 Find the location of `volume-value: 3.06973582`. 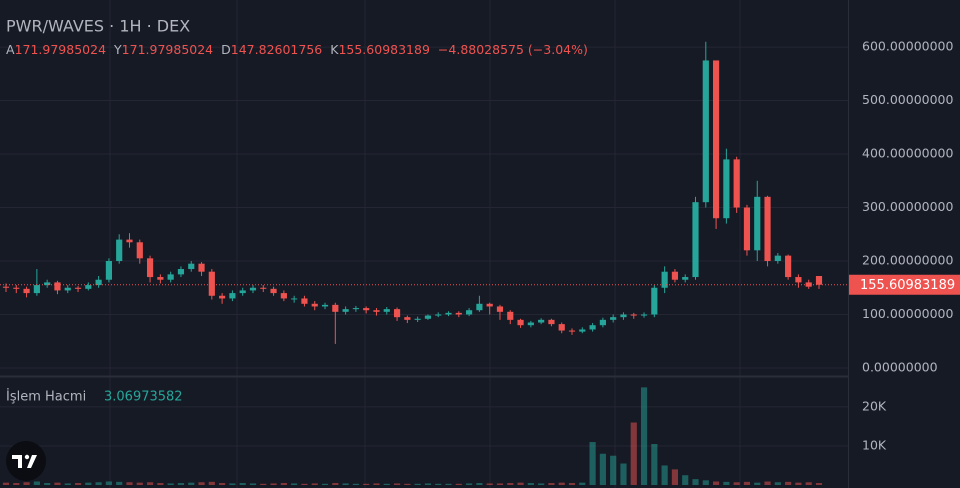

volume-value: 3.06973582 is located at coordinates (143, 397).